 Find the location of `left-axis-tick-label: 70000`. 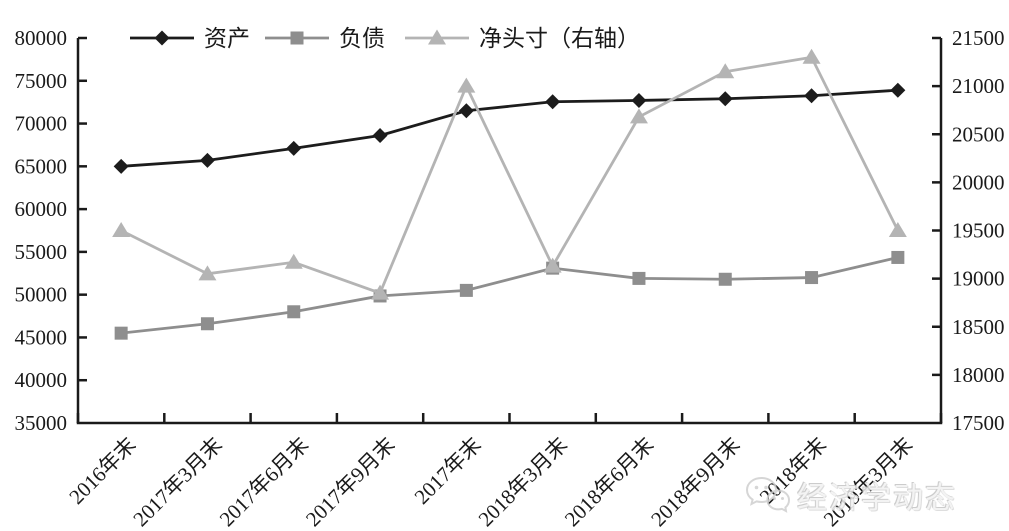

left-axis-tick-label: 70000 is located at coordinates (41, 124).